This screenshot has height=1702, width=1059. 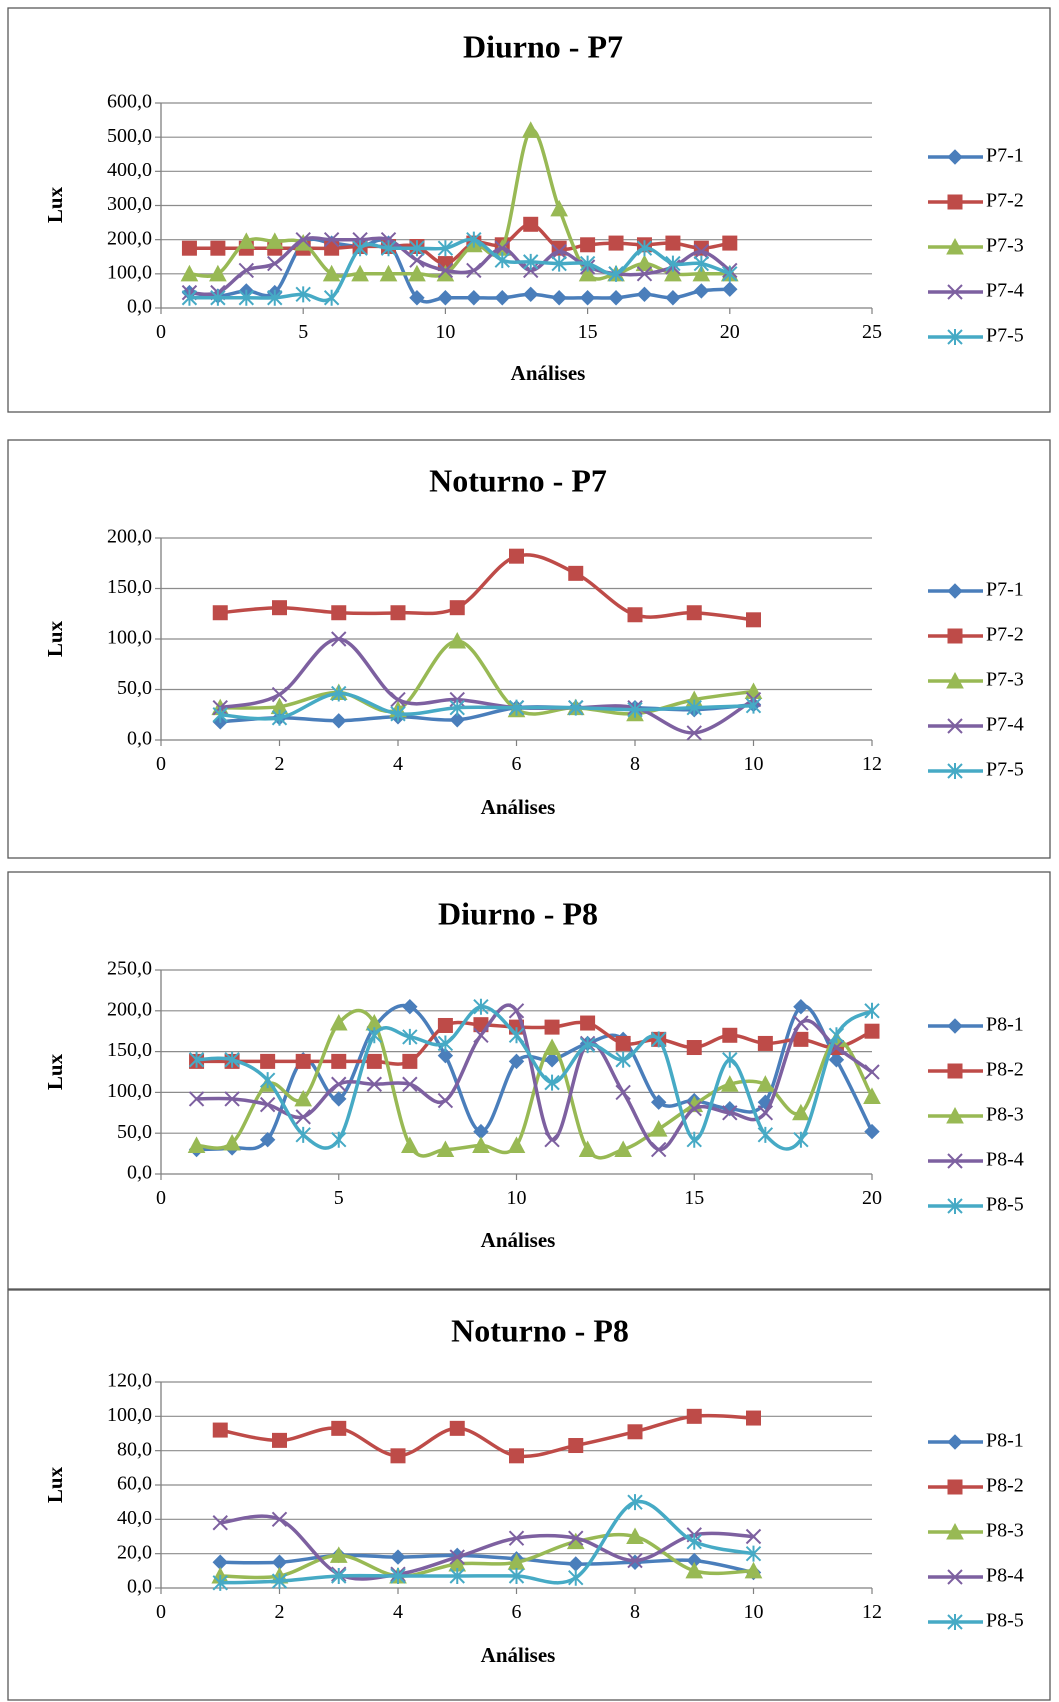 I want to click on y-tick-label: 400,0, so click(x=129, y=170).